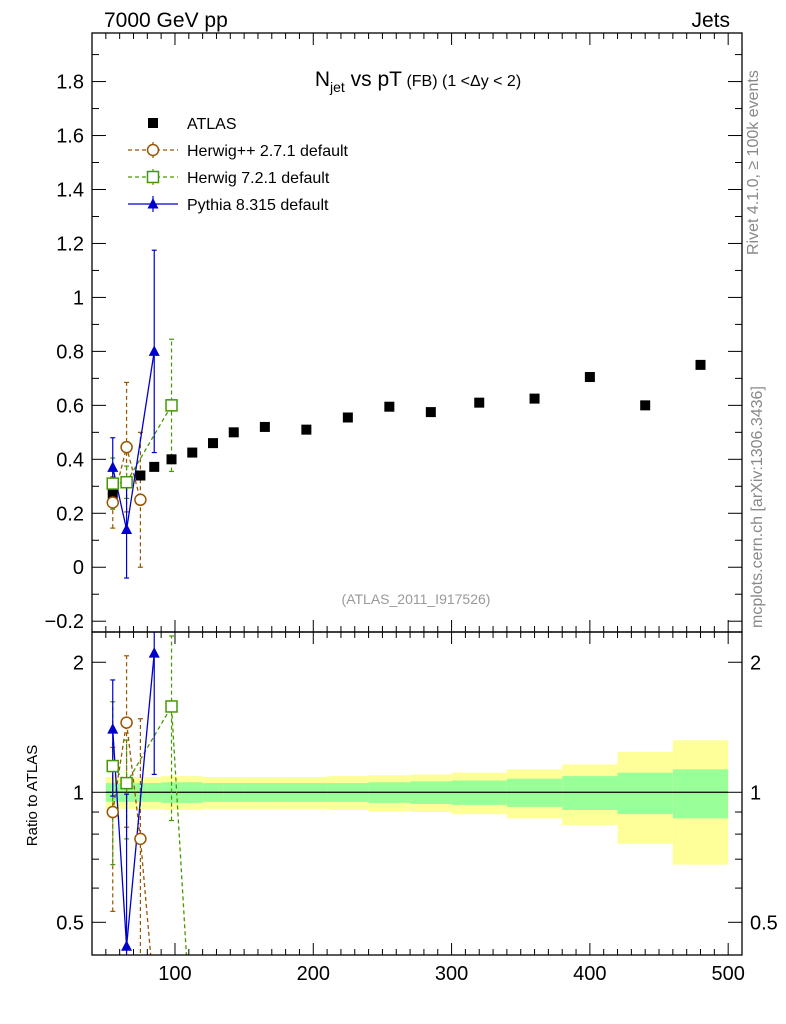  What do you see at coordinates (755, 793) in the screenshot?
I see `y-tick-label-ratio-right: 1` at bounding box center [755, 793].